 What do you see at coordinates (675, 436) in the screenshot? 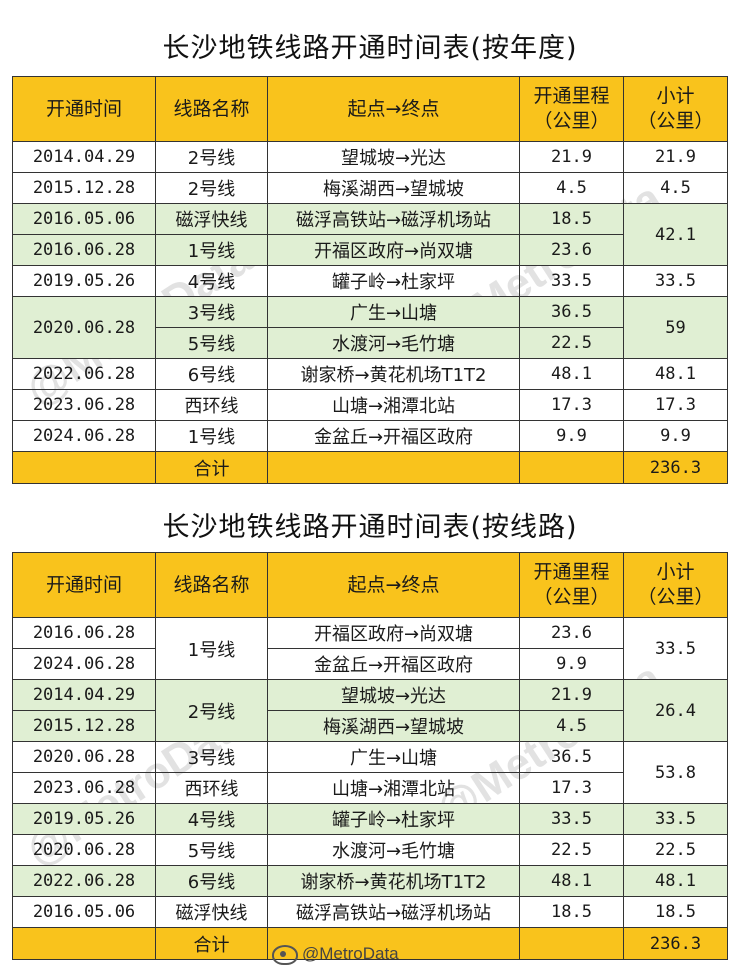
I see `subtotal-cell: 9.9` at bounding box center [675, 436].